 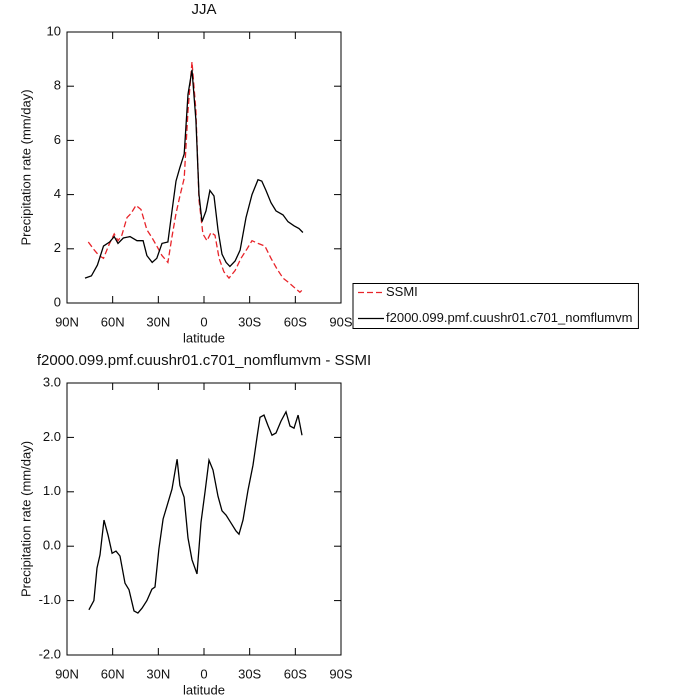 I want to click on y-tick-label: 1.0, so click(x=52, y=490).